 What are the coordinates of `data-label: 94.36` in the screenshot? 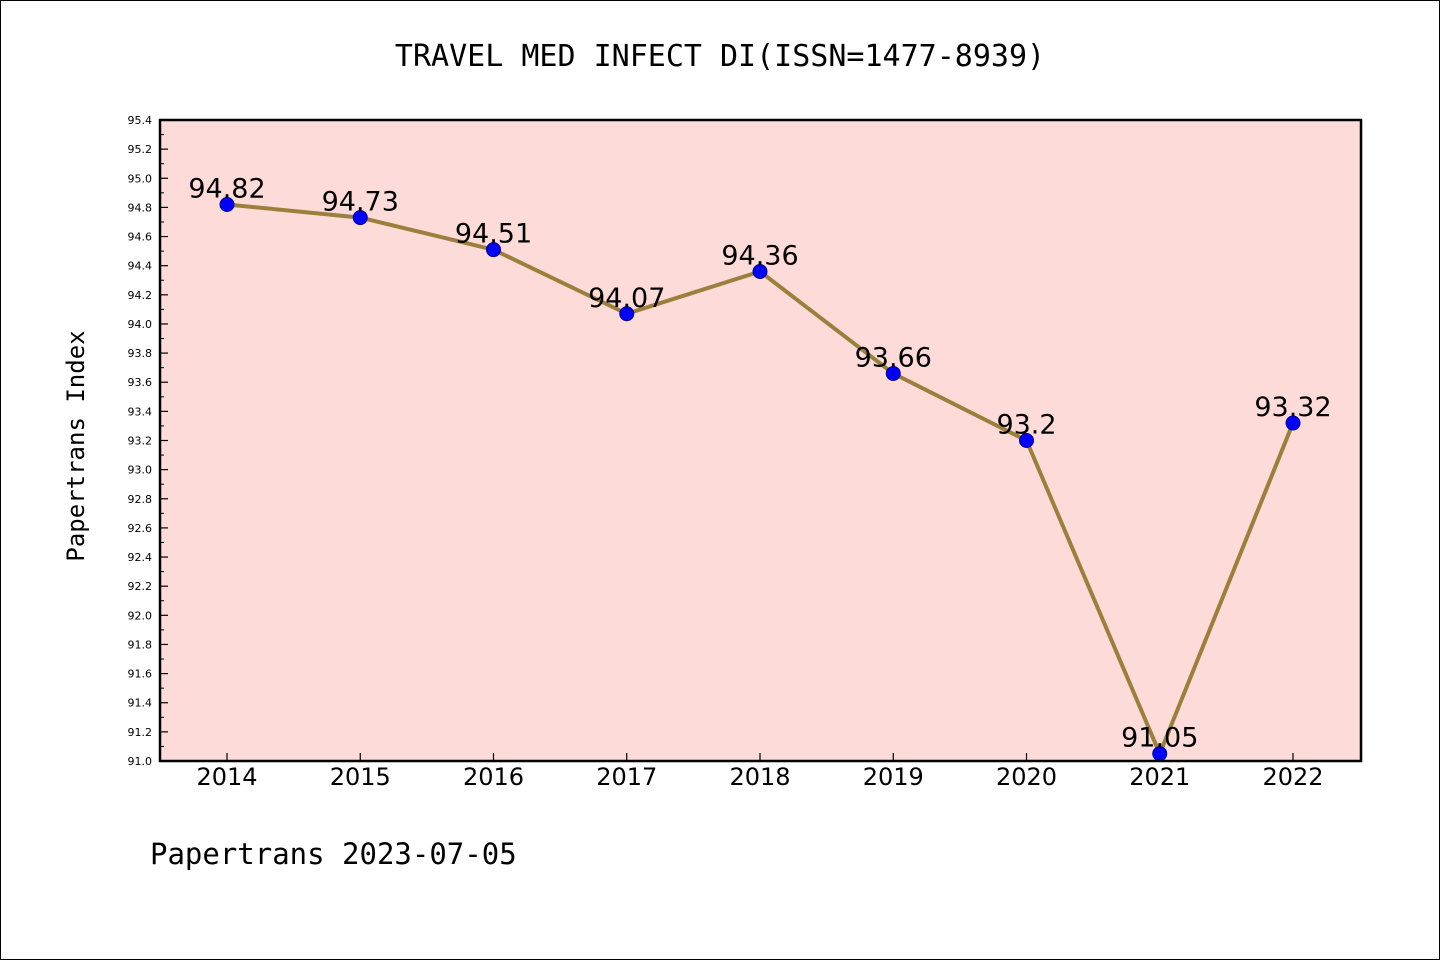 It's located at (759, 256).